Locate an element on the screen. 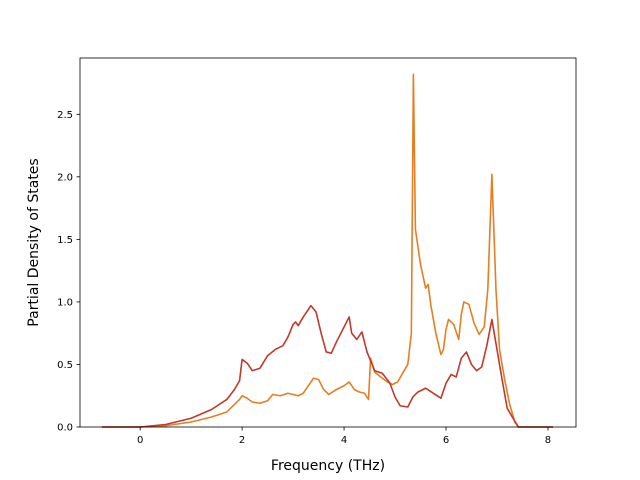 The width and height of the screenshot is (640, 480). x-tick-label: 8 is located at coordinates (548, 440).